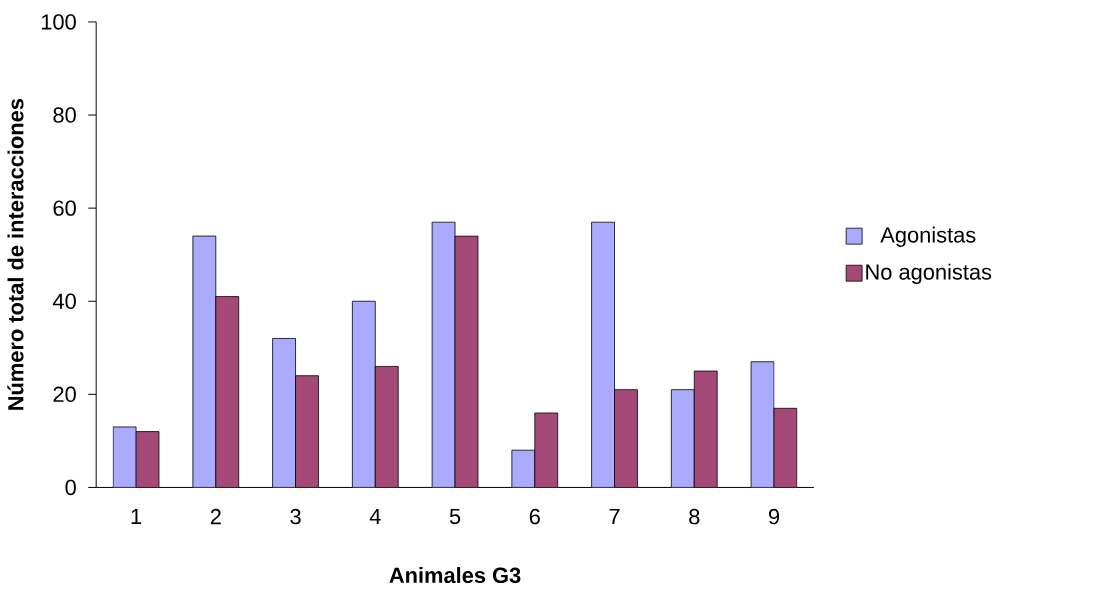 The width and height of the screenshot is (1097, 601). Describe the element at coordinates (774, 516) in the screenshot. I see `x-tick-label: 9` at that location.